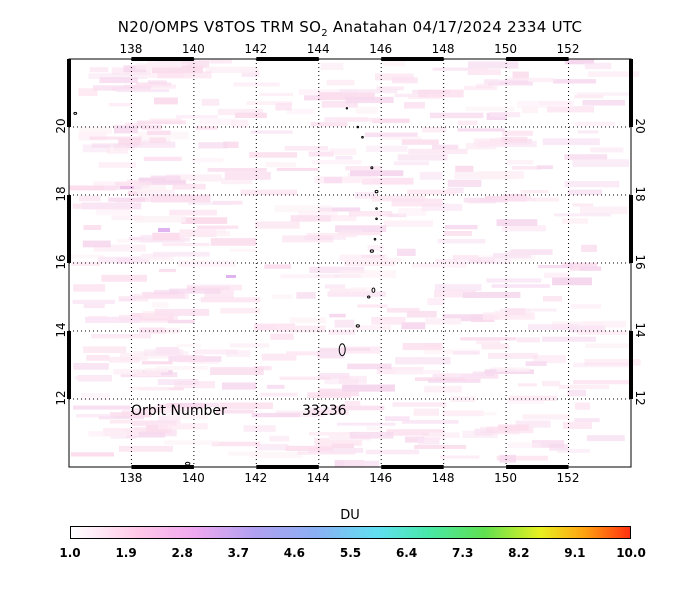  What do you see at coordinates (443, 49) in the screenshot?
I see `lon-label-top: 148` at bounding box center [443, 49].